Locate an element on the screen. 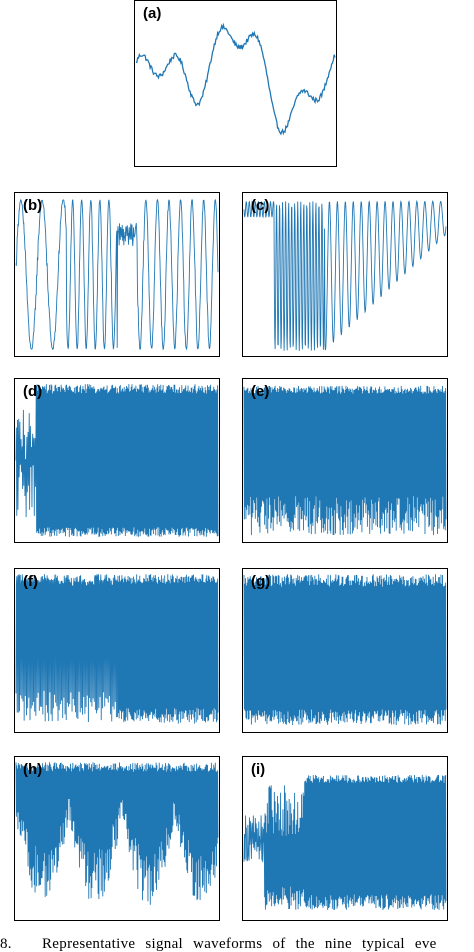 The height and width of the screenshot is (952, 474). chart-f-plot is located at coordinates (117, 648).